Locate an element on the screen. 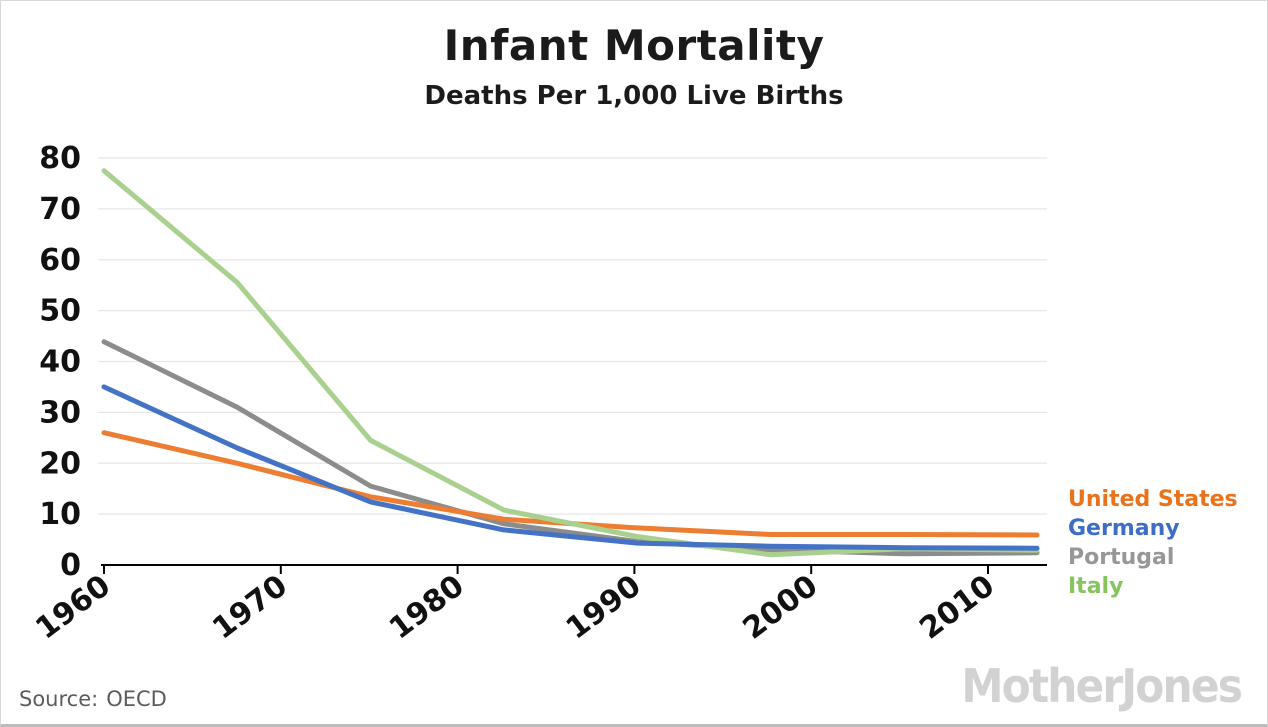 The image size is (1268, 727). source-value: OECD is located at coordinates (136, 699).